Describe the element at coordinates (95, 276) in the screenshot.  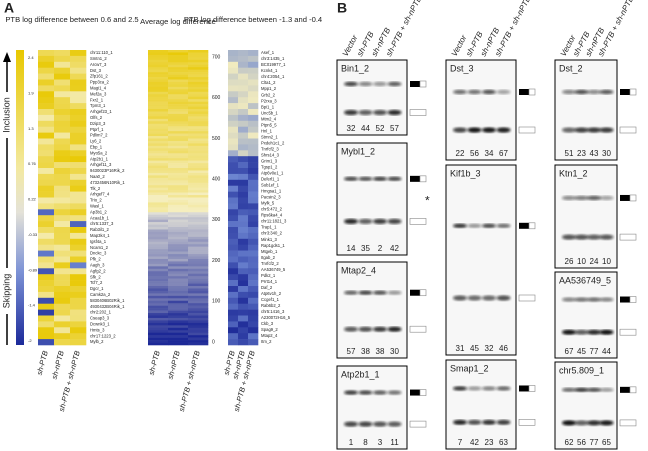
I see `gene-label: Sfk_2` at that location.